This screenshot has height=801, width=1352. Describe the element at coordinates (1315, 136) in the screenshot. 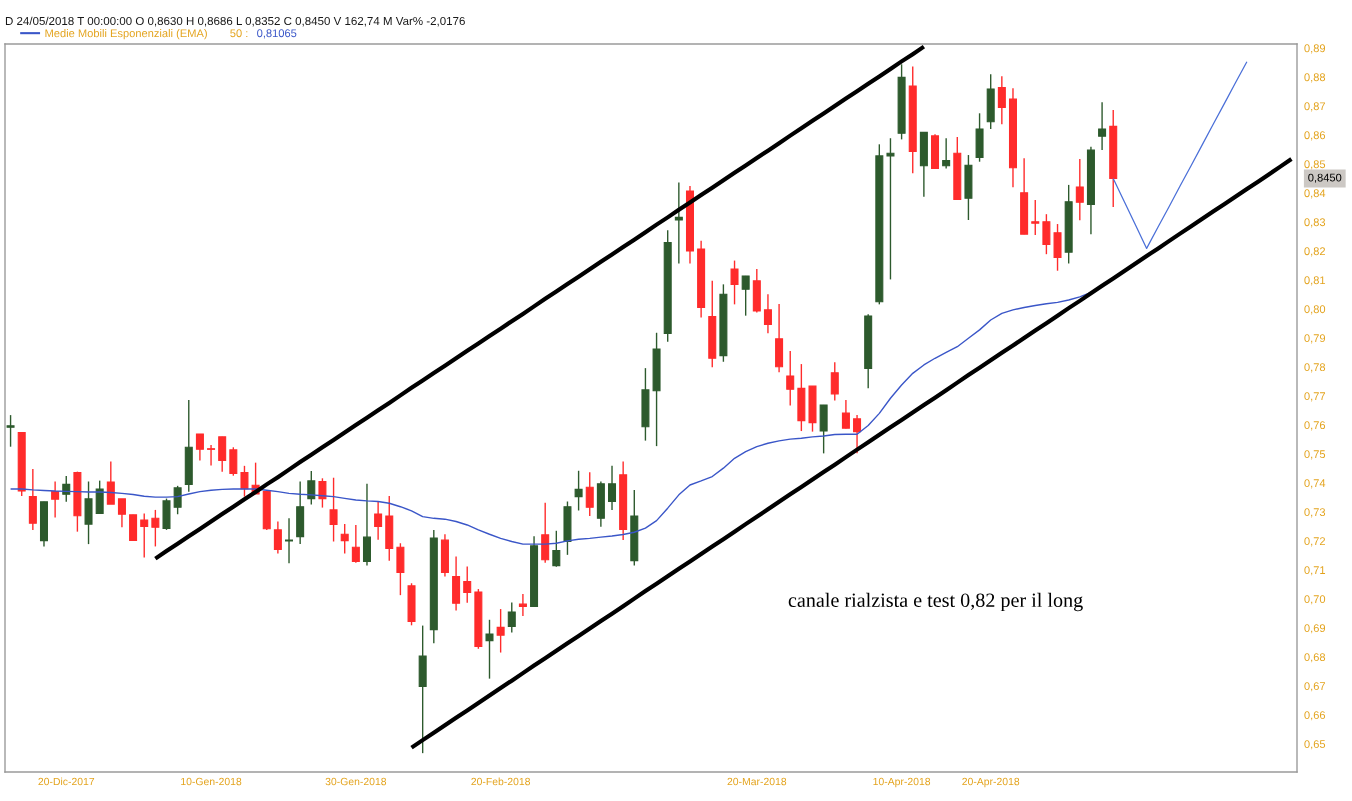

I see `y-tick-label: 0,86` at that location.